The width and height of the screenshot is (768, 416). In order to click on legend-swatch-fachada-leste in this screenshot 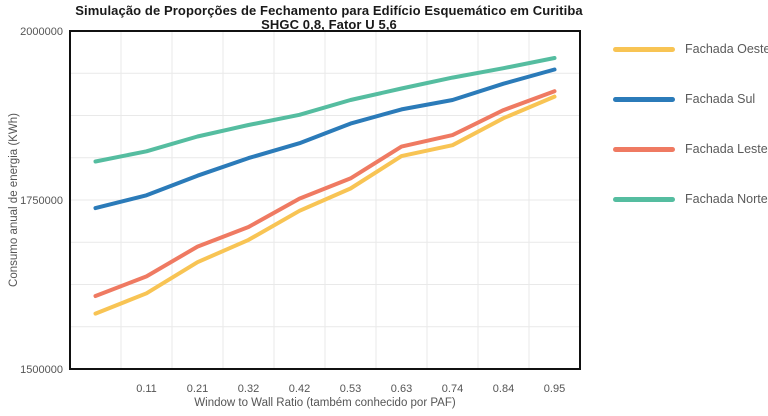, I will do `click(644, 149)`.